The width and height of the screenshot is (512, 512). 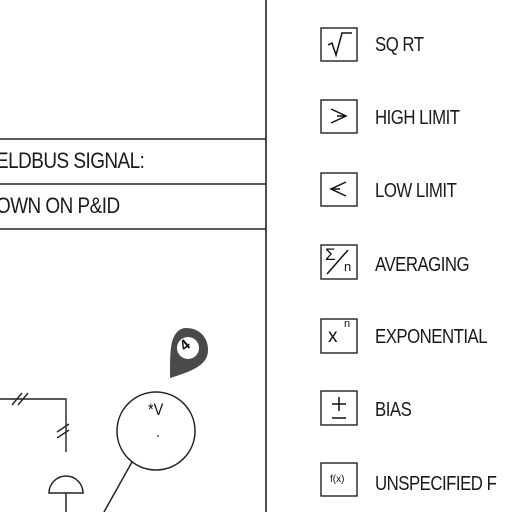 What do you see at coordinates (72, 160) in the screenshot?
I see `note-line-1: ELDBUS SIGNAL:` at bounding box center [72, 160].